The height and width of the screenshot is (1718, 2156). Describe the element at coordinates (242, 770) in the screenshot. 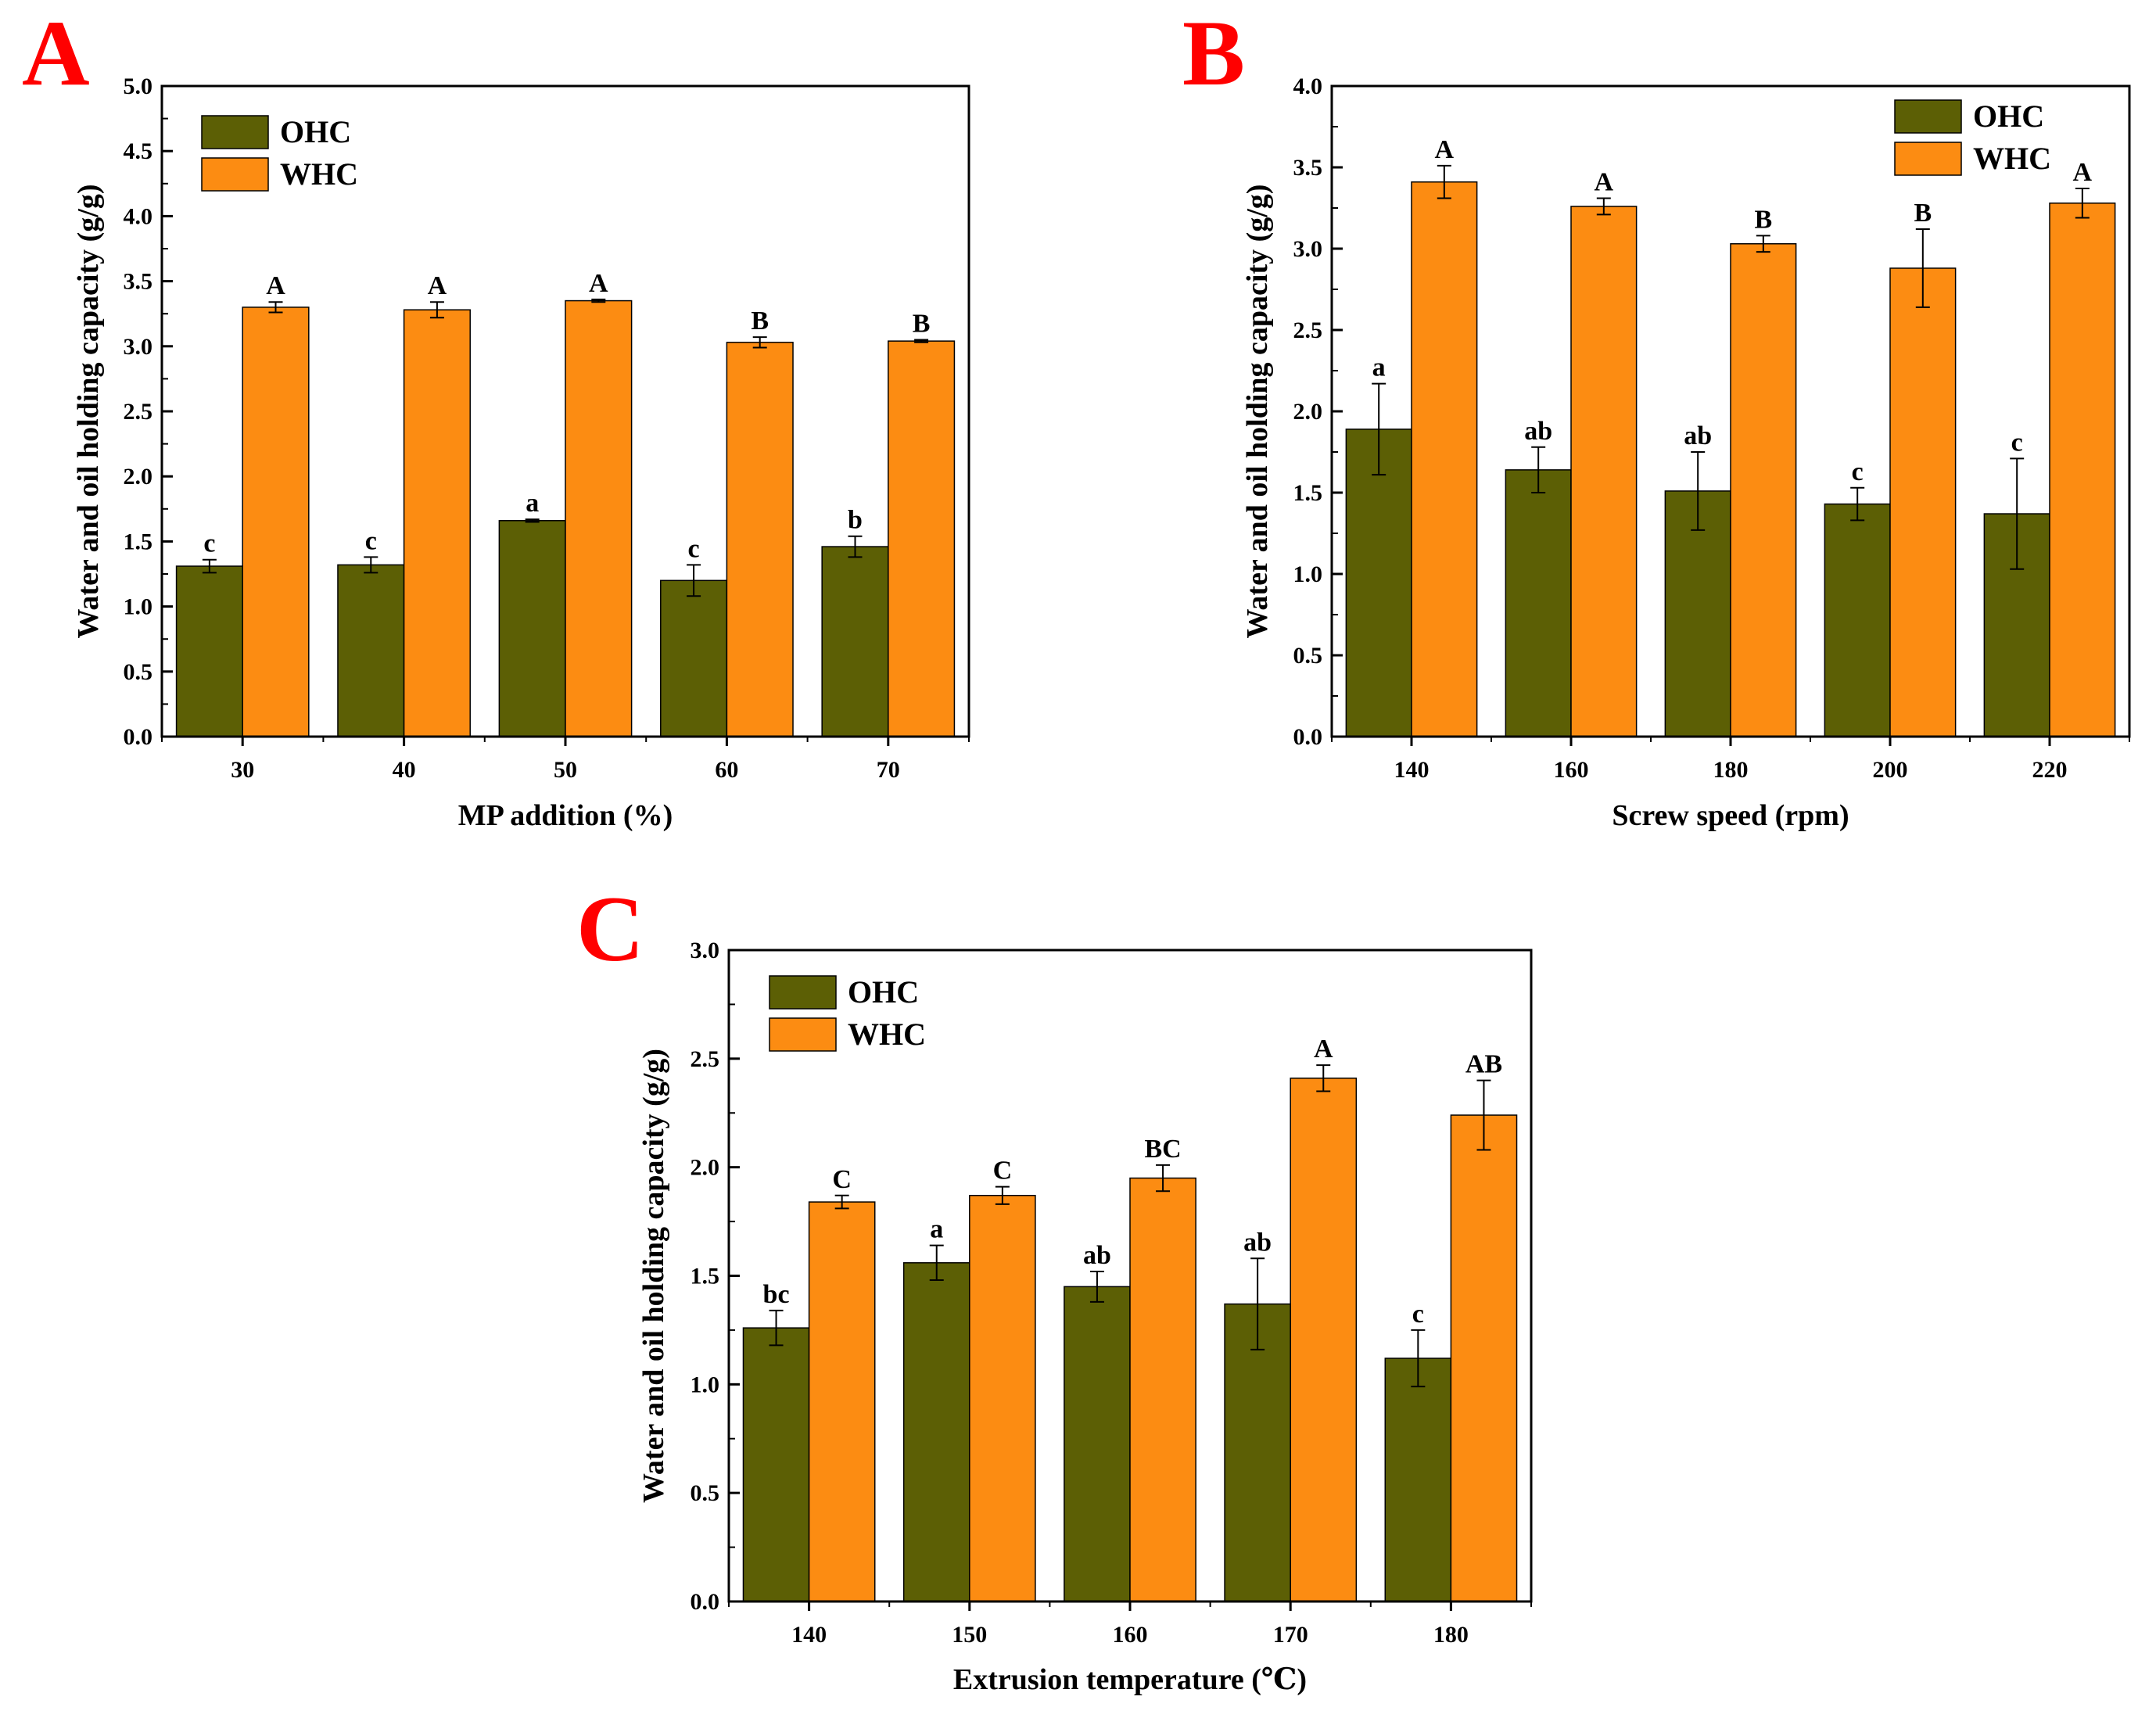

I see `x-tick-label: 30` at that location.